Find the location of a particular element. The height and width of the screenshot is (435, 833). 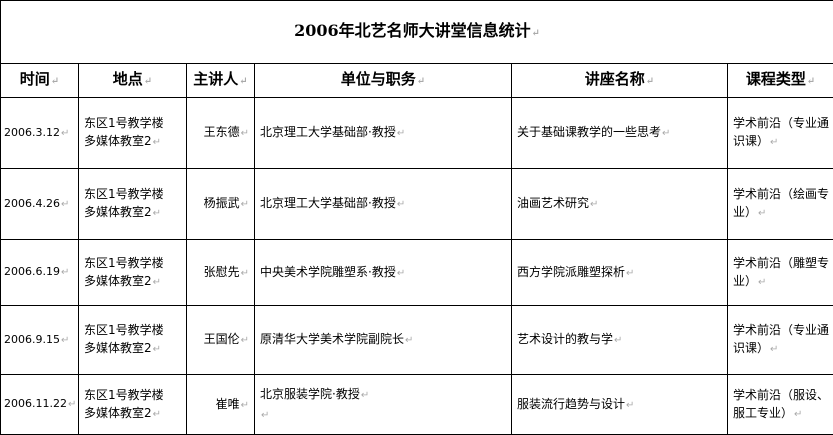

header-row: 时间 地点 主讲人 单位与职务 讲座名称 课程类型 is located at coordinates (417, 81).